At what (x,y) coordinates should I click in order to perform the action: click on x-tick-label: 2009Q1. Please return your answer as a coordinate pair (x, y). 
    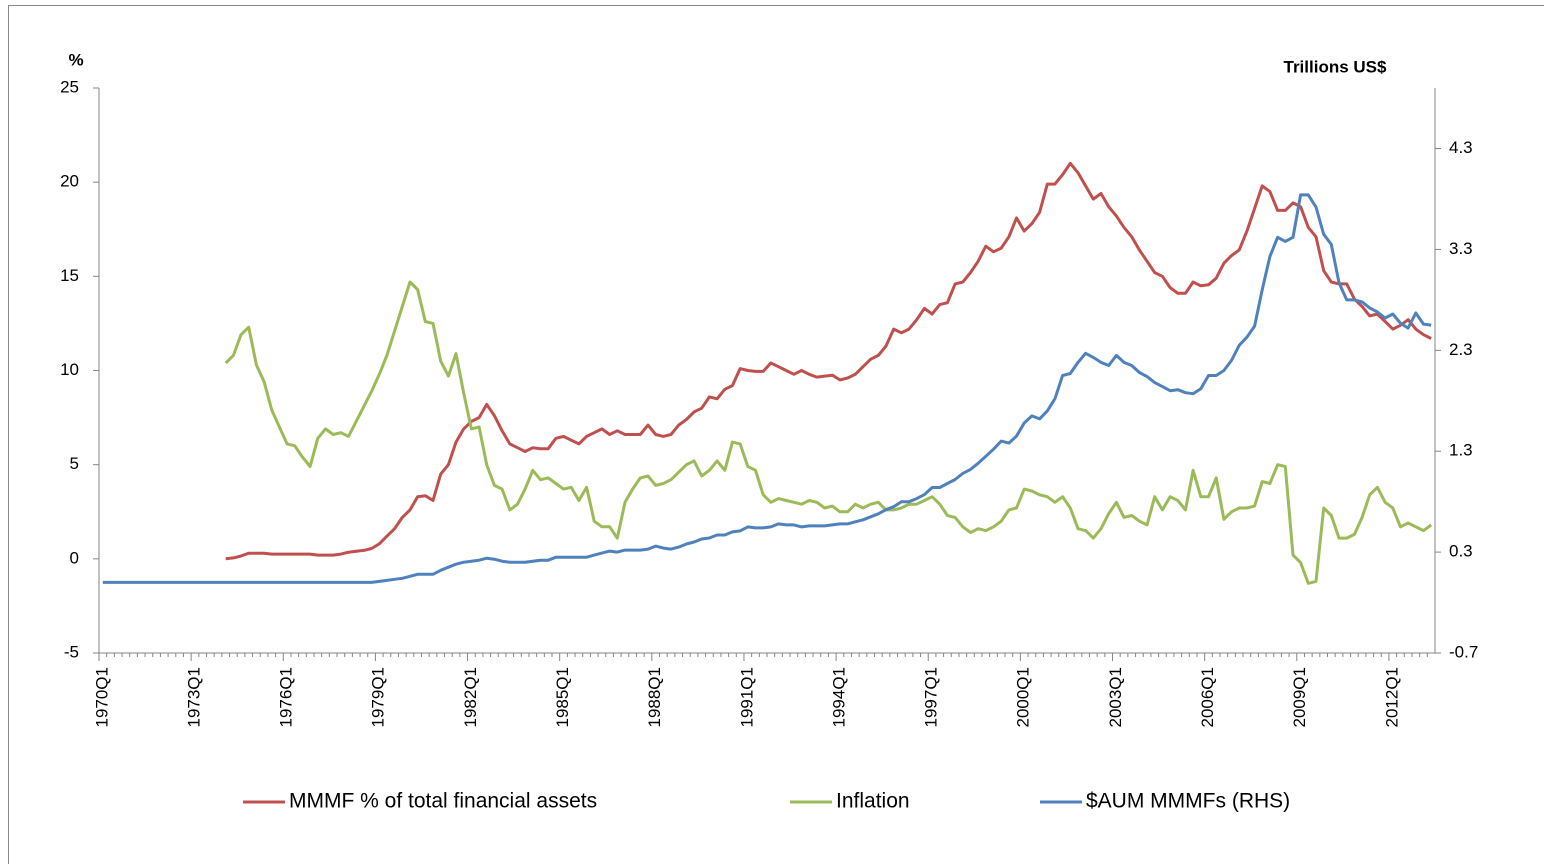
    Looking at the image, I should click on (1299, 697).